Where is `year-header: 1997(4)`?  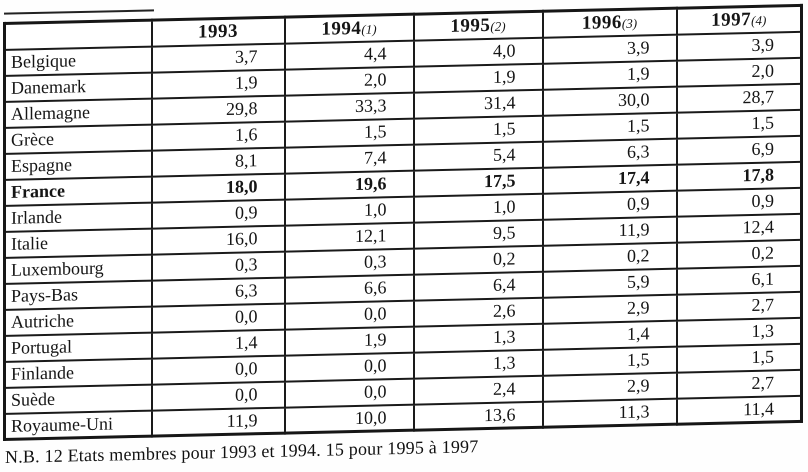 year-header: 1997(4) is located at coordinates (739, 20).